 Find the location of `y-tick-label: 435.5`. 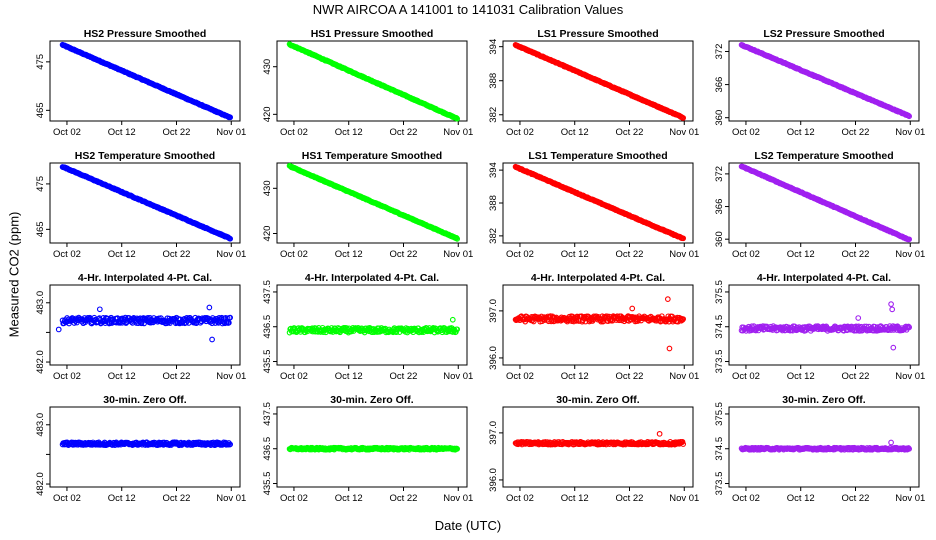

y-tick-label: 435.5 is located at coordinates (267, 484).